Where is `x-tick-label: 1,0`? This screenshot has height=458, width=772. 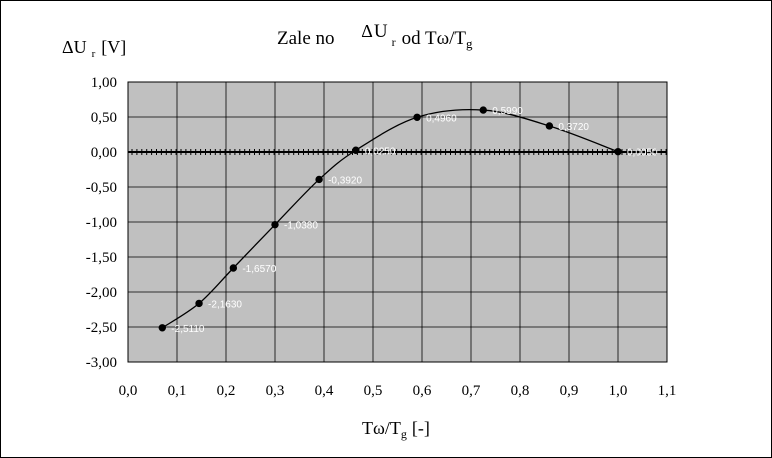 x-tick-label: 1,0 is located at coordinates (618, 391).